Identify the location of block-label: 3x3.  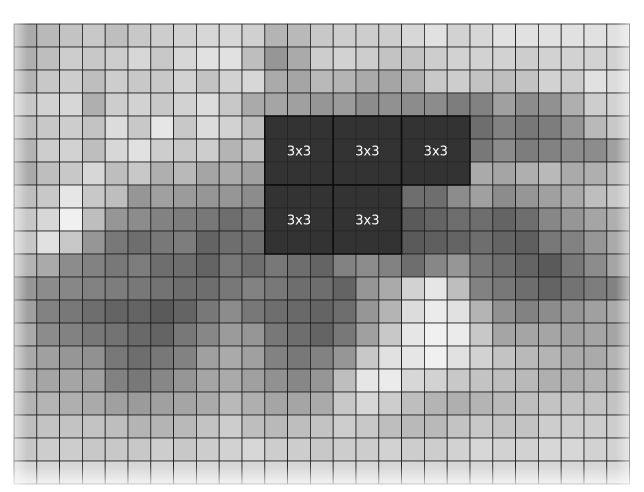
(367, 152).